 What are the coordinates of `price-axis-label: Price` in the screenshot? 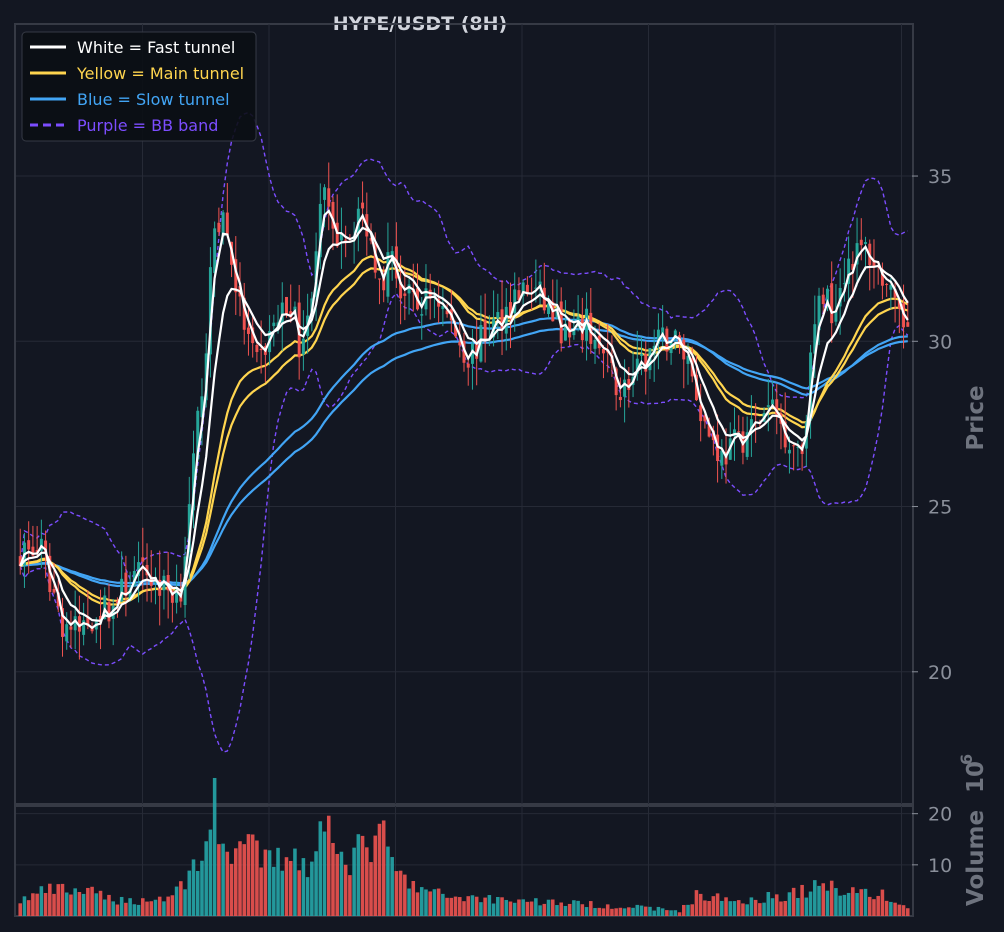 It's located at (976, 417).